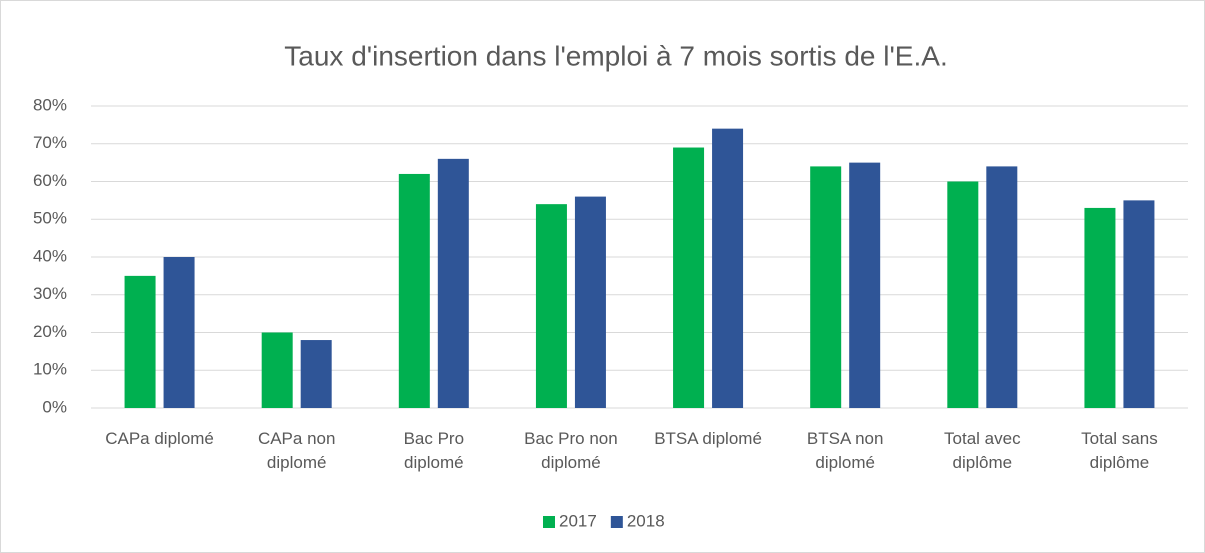 Image resolution: width=1205 pixels, height=553 pixels. What do you see at coordinates (50, 331) in the screenshot?
I see `y-tick-label: 20%` at bounding box center [50, 331].